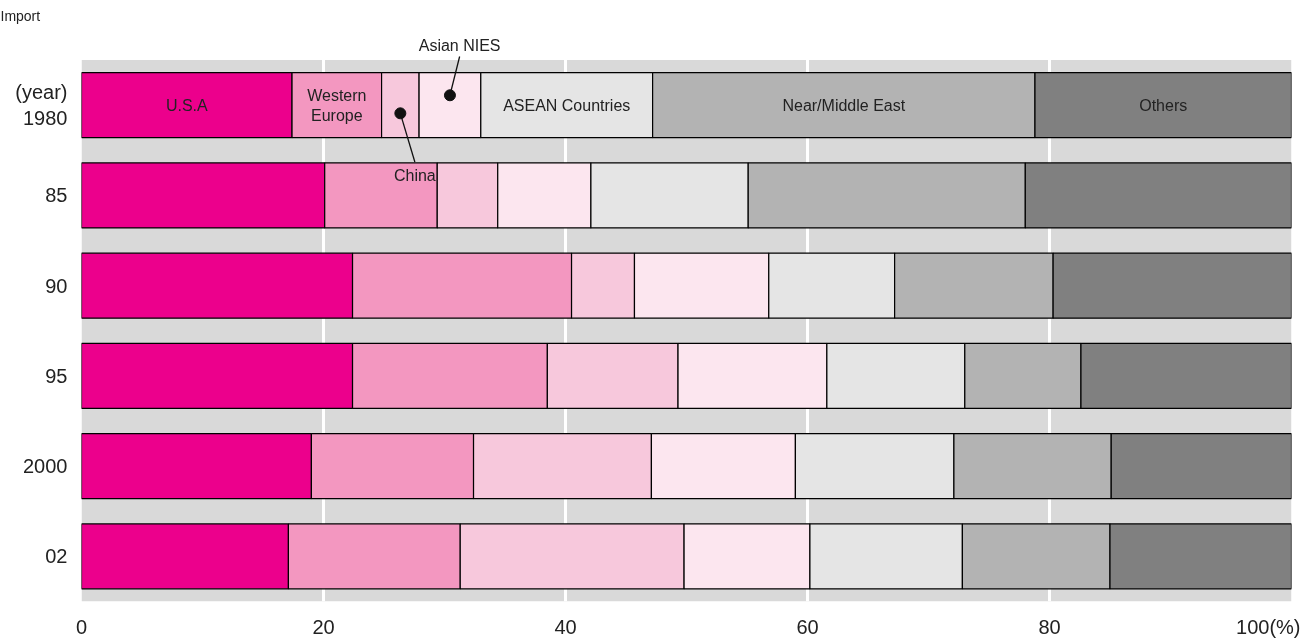 This screenshot has height=643, width=1300. What do you see at coordinates (337, 105) in the screenshot?
I see `series-label: Western Europe` at bounding box center [337, 105].